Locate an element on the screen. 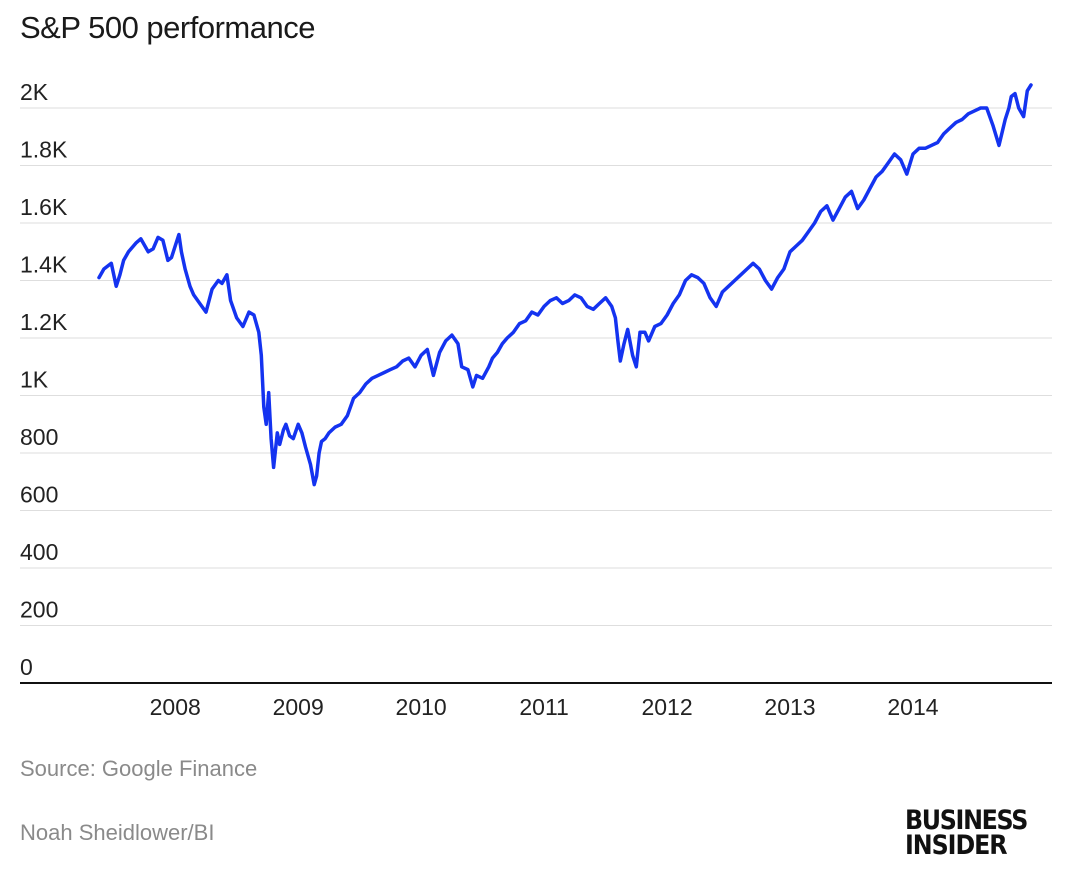  author-credit: Noah Sheidlower/BI is located at coordinates (117, 832).